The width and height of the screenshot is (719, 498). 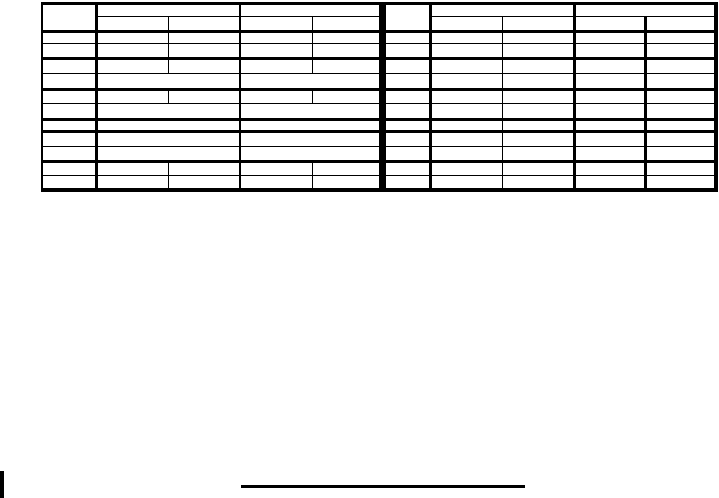 I want to click on header-sub-col9, so click(x=610, y=24).